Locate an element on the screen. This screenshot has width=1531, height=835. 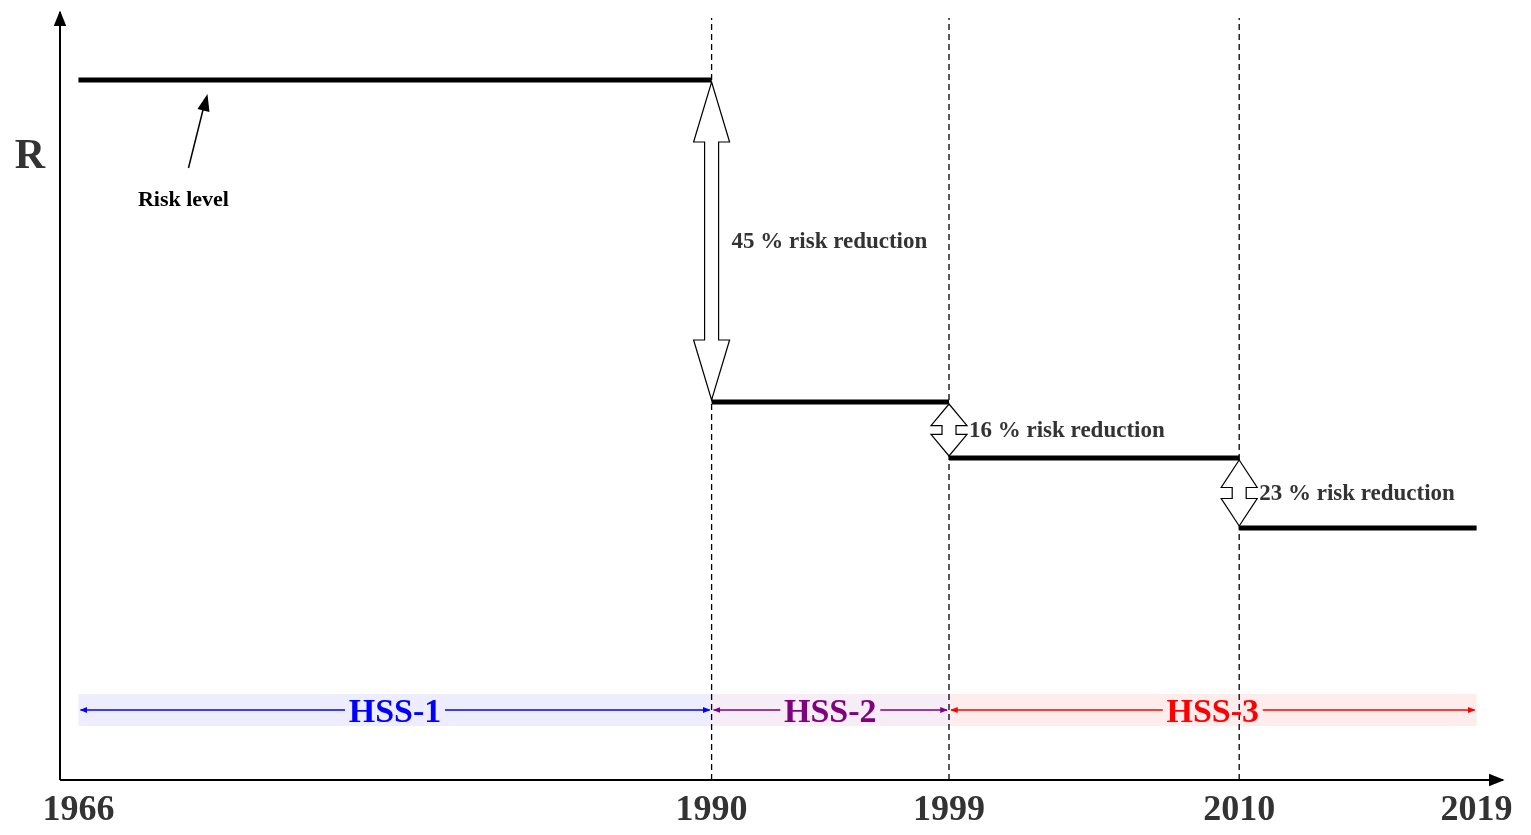
x-tick-label: 2010 is located at coordinates (1239, 808).